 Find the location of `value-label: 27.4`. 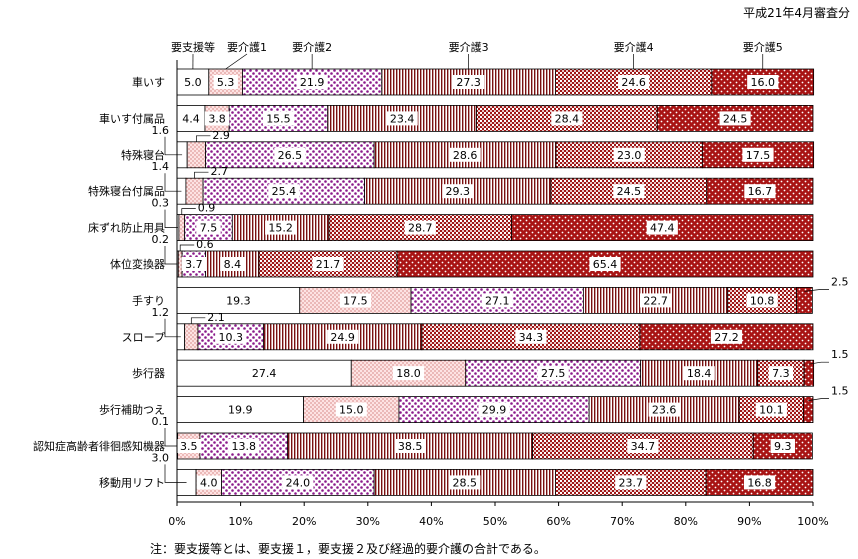

value-label: 27.4 is located at coordinates (264, 373).